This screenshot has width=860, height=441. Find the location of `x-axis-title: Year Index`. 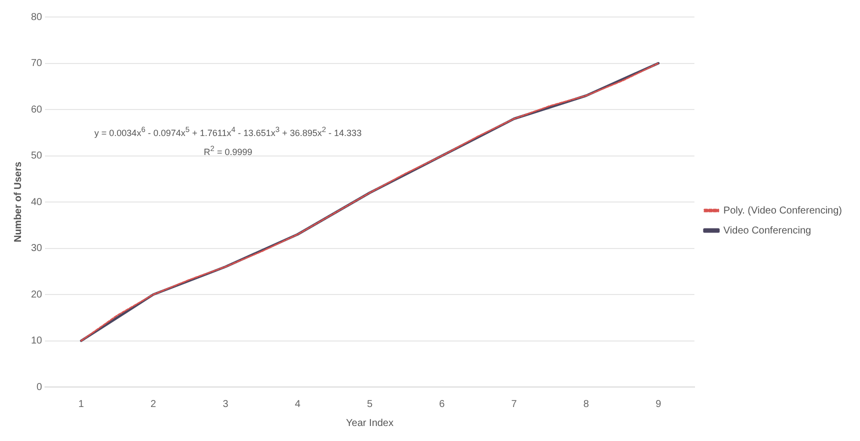

x-axis-title: Year Index is located at coordinates (370, 423).